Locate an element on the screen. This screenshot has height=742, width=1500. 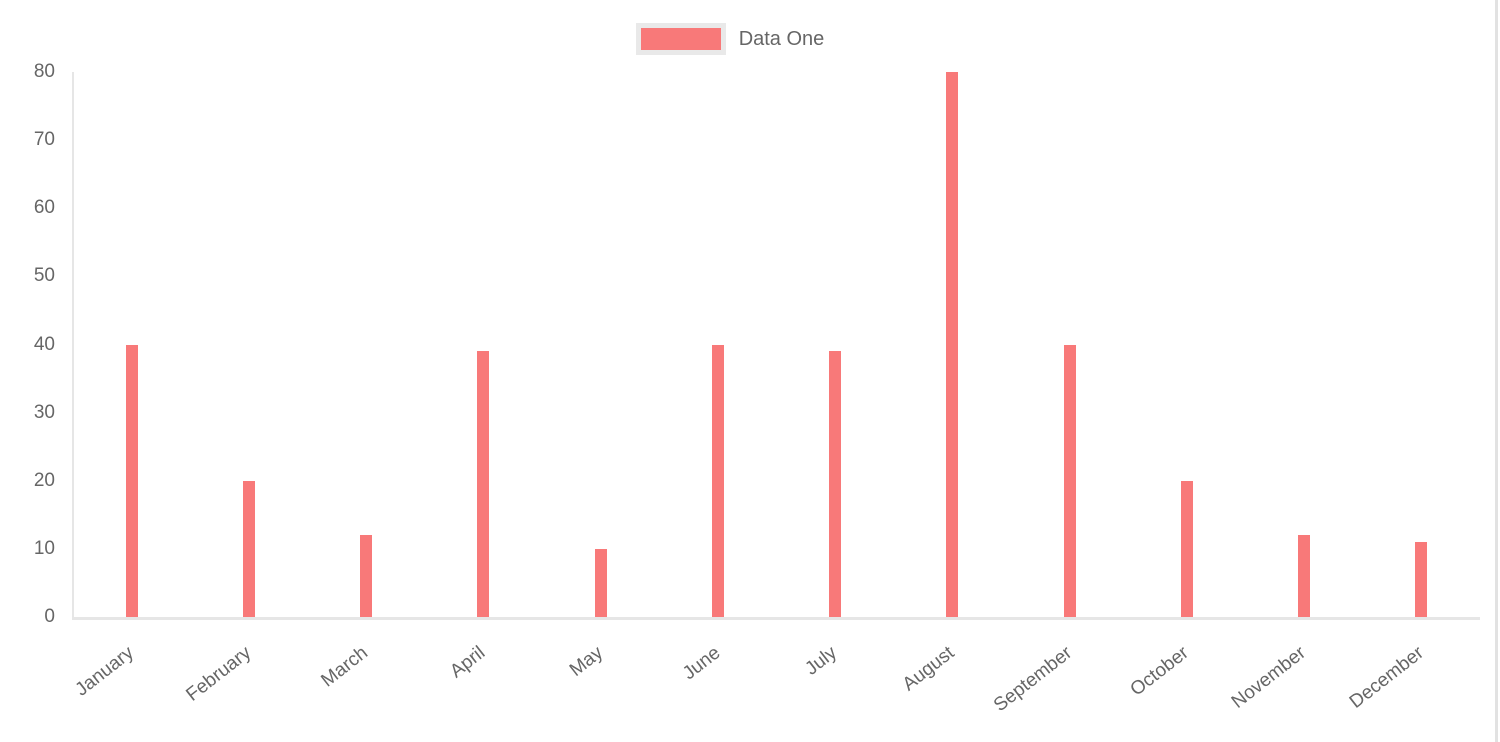
y-axis-line is located at coordinates (73, 344).